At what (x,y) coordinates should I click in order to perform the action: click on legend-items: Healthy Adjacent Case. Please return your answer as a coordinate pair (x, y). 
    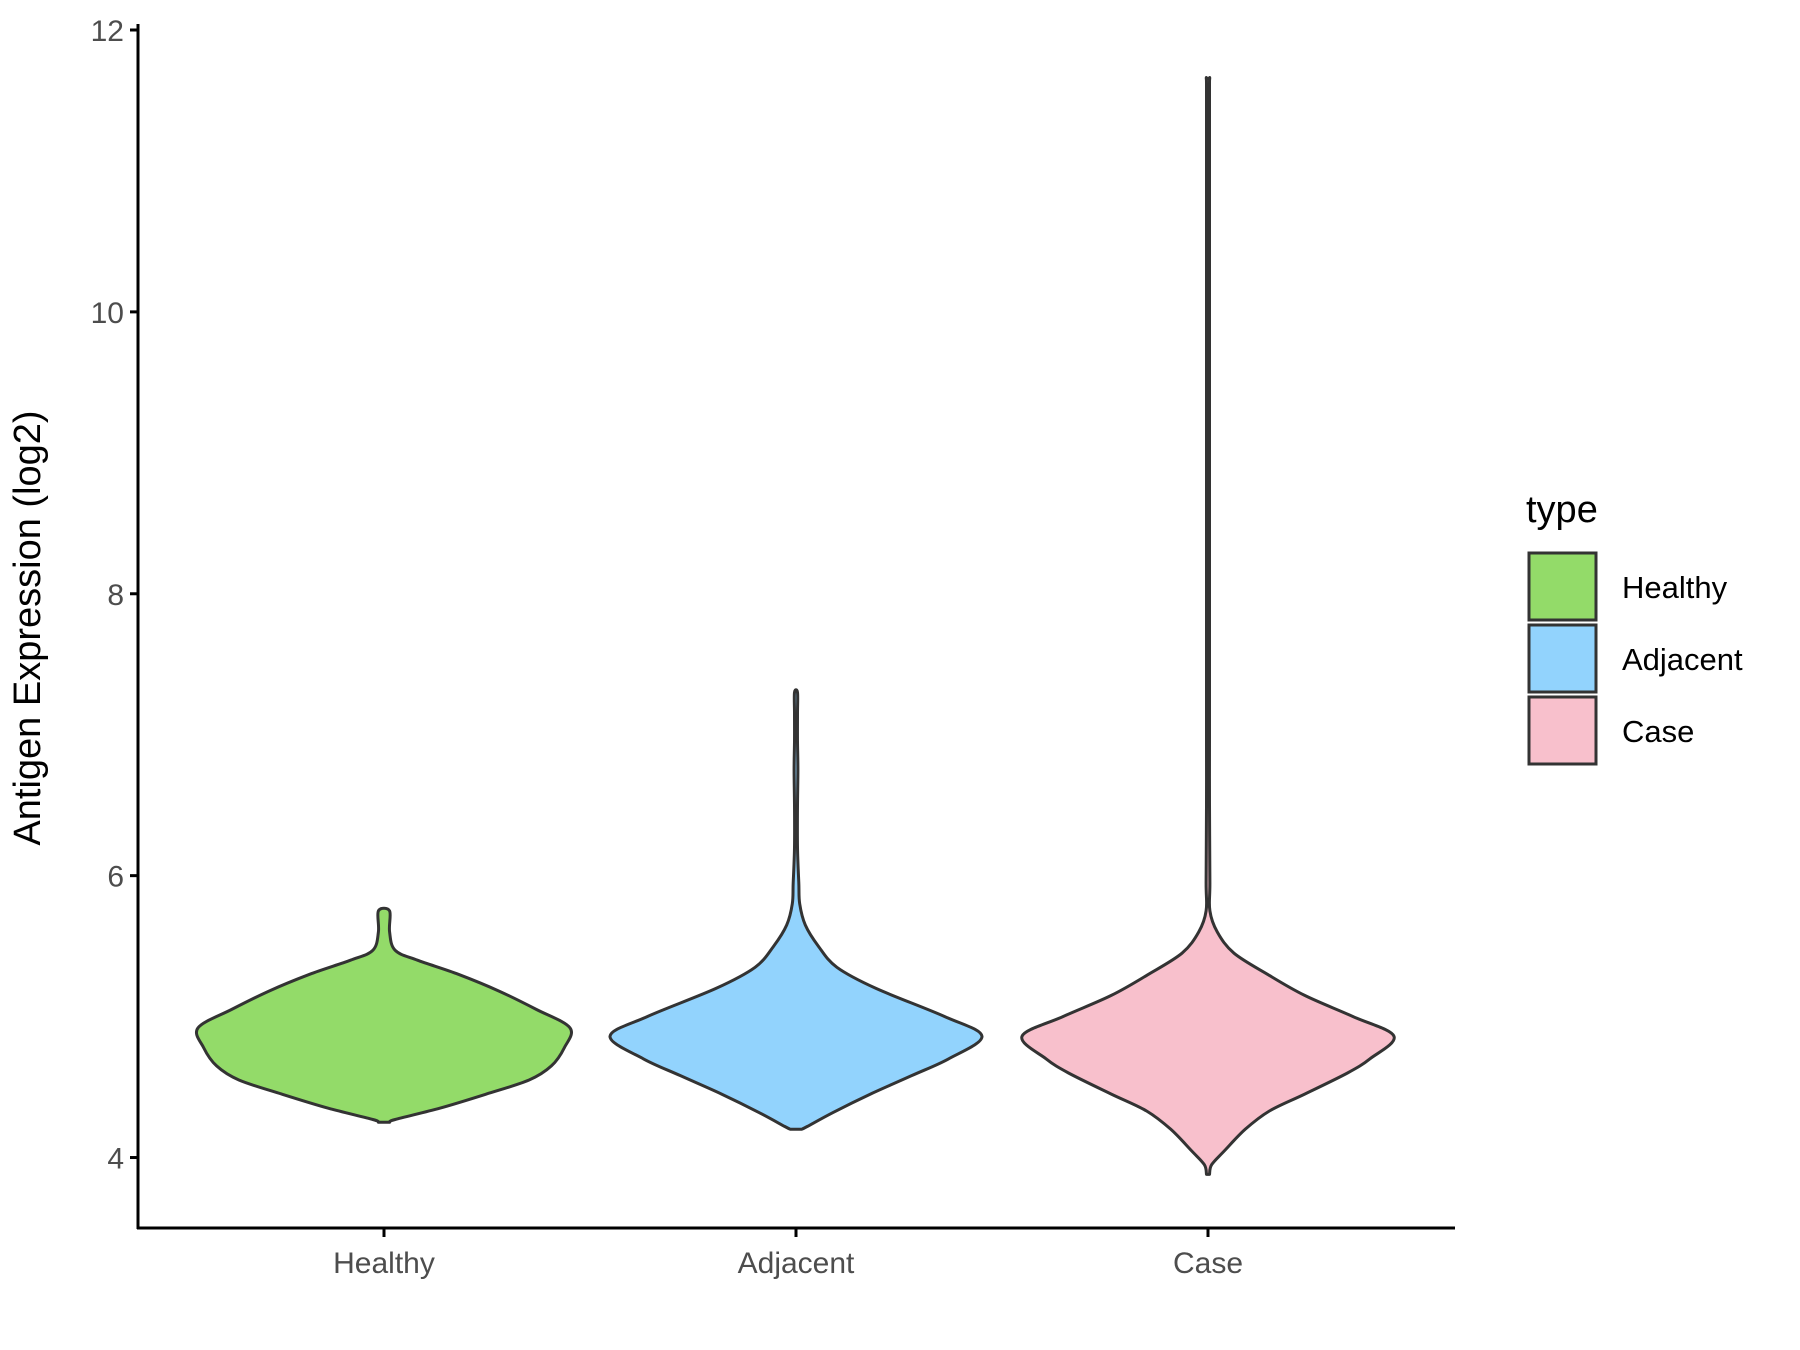
    Looking at the image, I should click on (1635, 658).